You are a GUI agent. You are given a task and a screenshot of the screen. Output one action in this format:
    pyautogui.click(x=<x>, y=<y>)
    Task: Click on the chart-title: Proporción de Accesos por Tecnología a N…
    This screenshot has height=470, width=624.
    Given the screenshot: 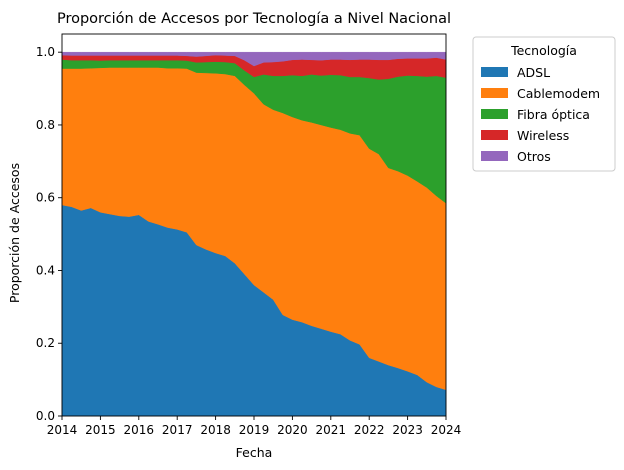 What is the action you would take?
    pyautogui.click(x=254, y=19)
    